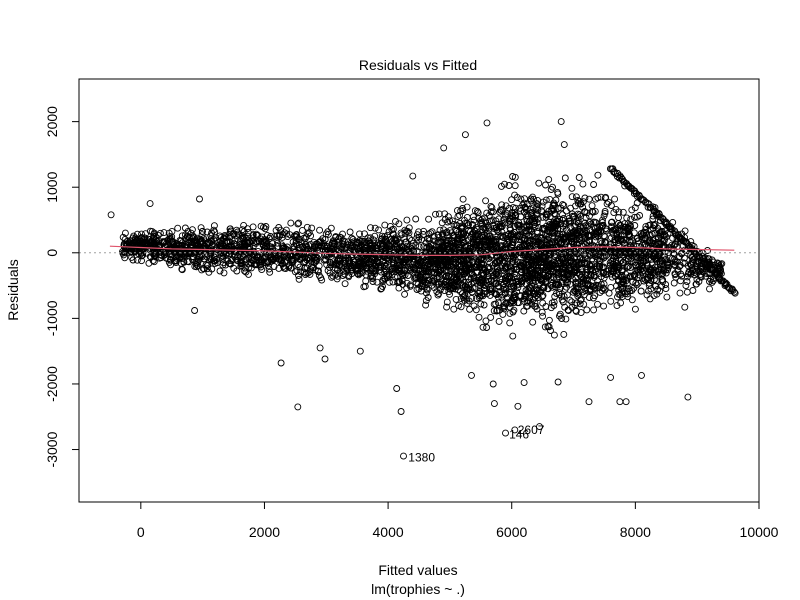 Image resolution: width=800 pixels, height=600 pixels. Describe the element at coordinates (418, 65) in the screenshot. I see `chart-title: Residuals vs Fitted` at that location.